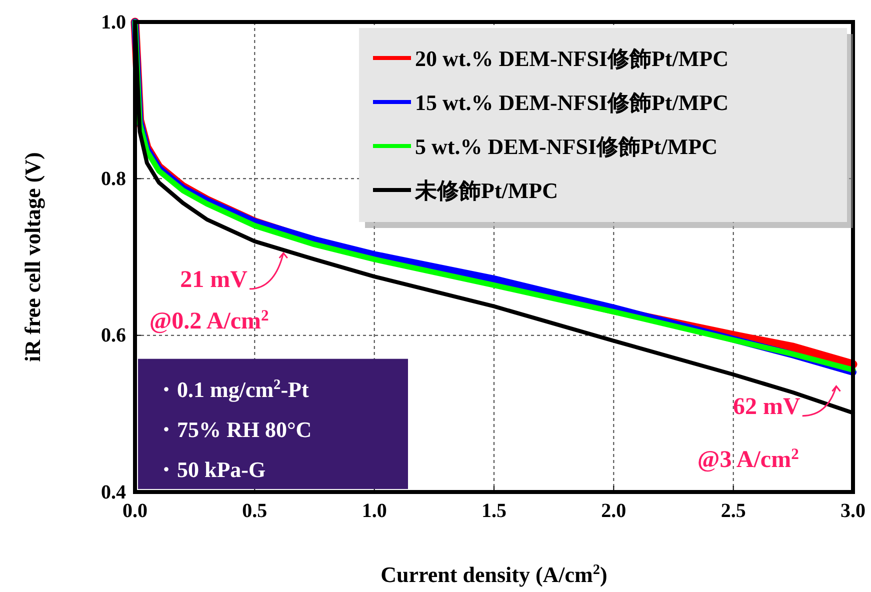  What do you see at coordinates (853, 511) in the screenshot?
I see `x-tick-label: 3.0` at bounding box center [853, 511].